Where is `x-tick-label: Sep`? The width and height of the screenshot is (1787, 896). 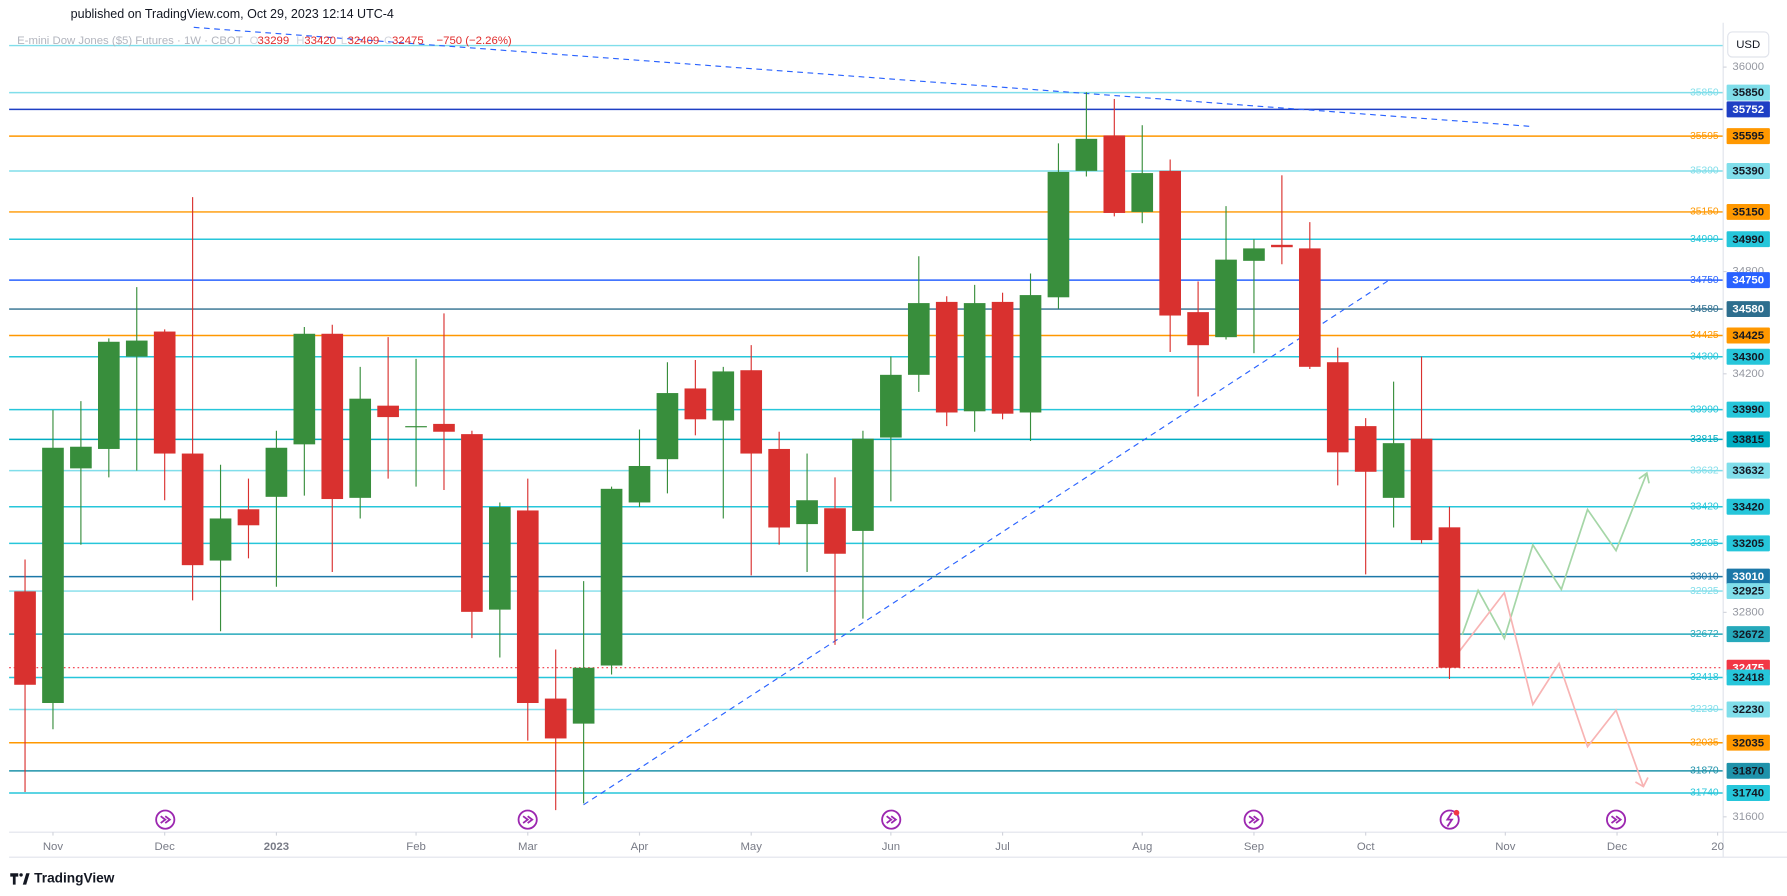 x-tick-label: Sep is located at coordinates (1254, 847).